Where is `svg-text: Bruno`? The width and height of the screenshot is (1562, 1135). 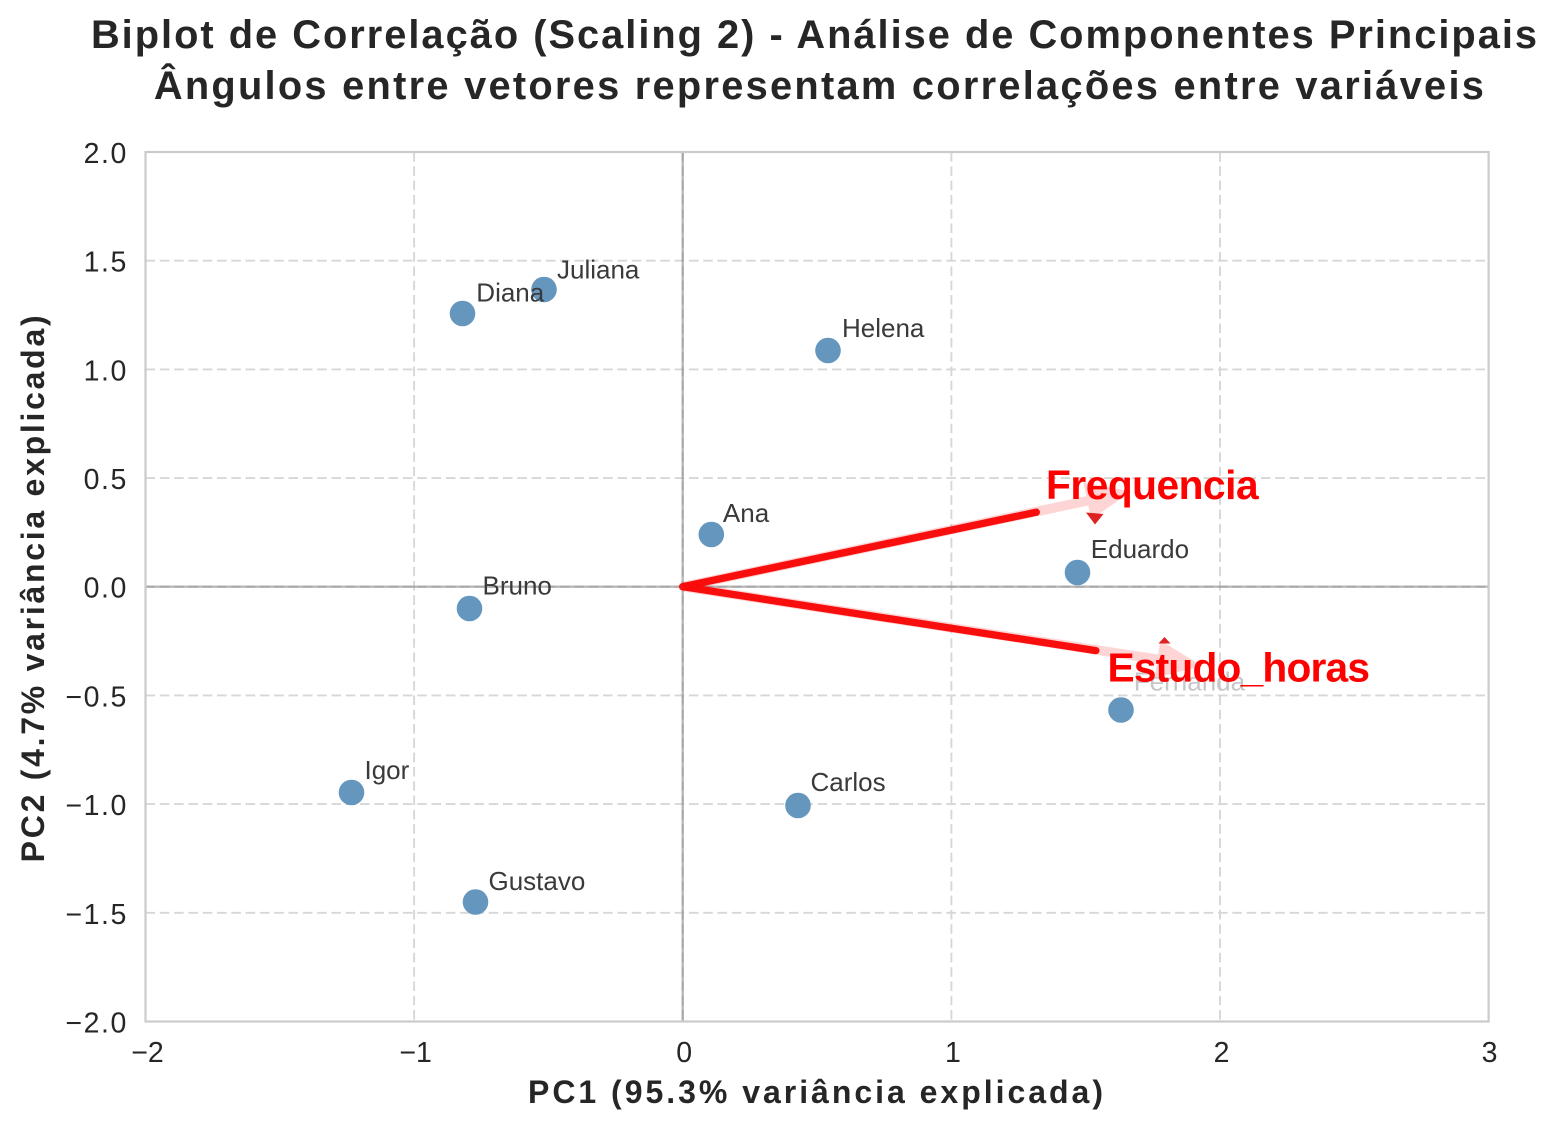
svg-text: Bruno is located at coordinates (517, 586).